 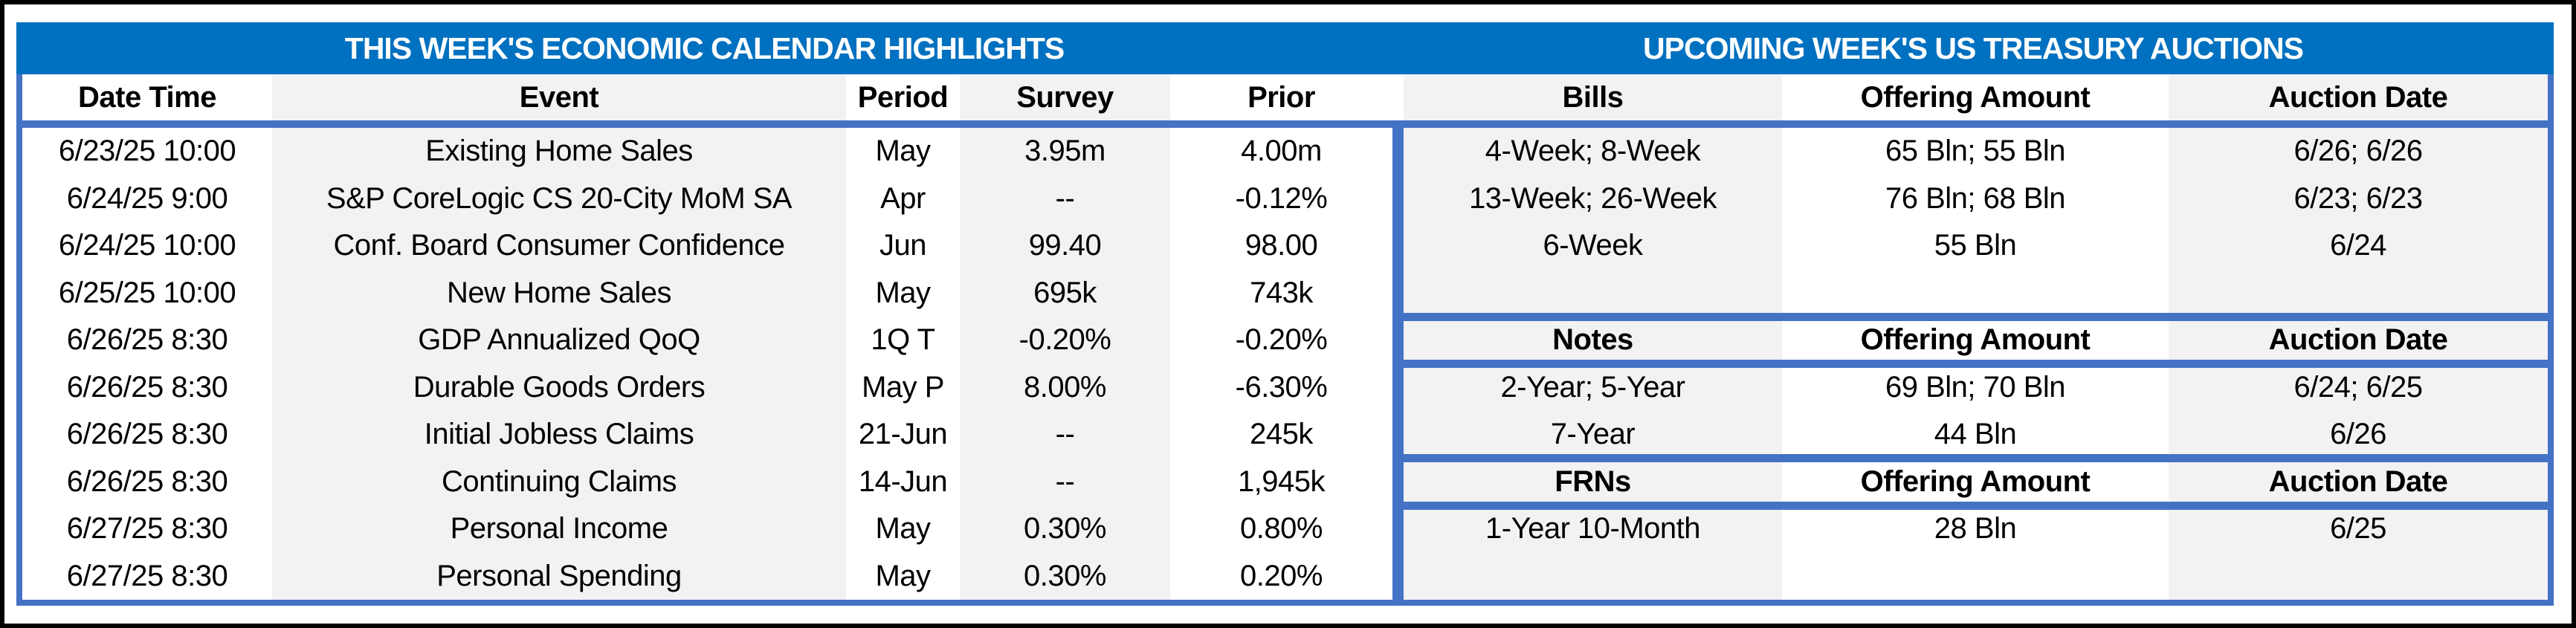 What do you see at coordinates (1976, 124) in the screenshot?
I see `auctions-header-divider` at bounding box center [1976, 124].